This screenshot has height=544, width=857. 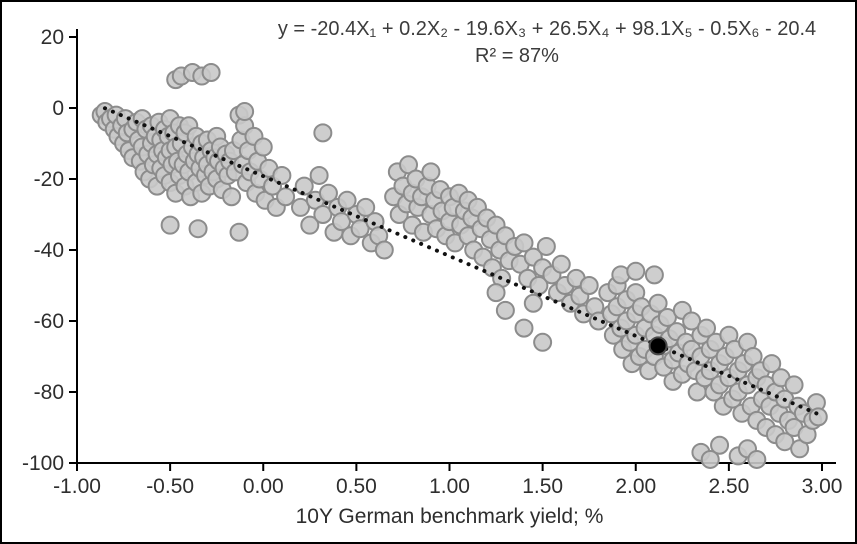 What do you see at coordinates (77, 486) in the screenshot?
I see `x-tick-label: -1.00` at bounding box center [77, 486].